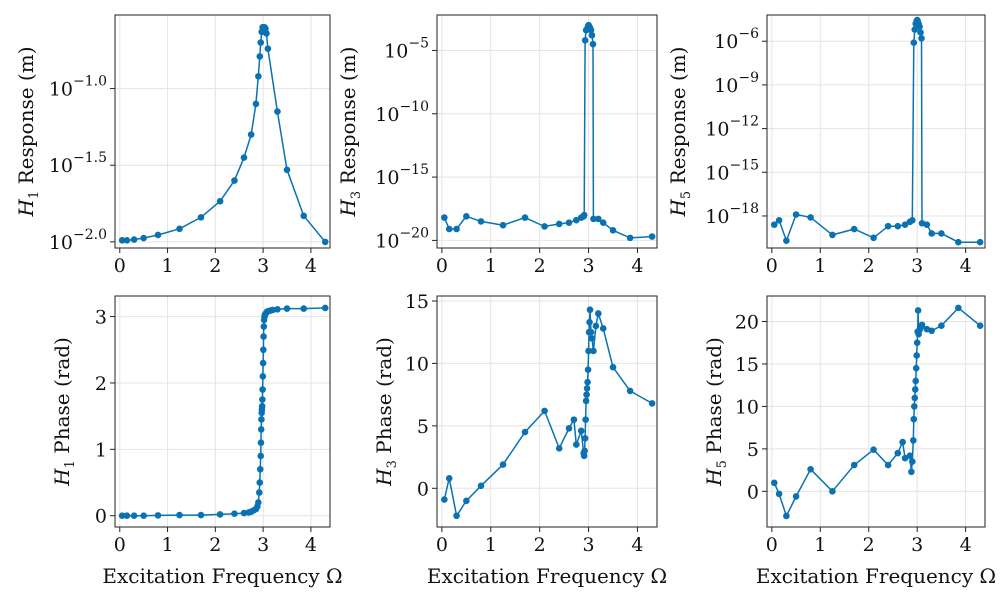 This screenshot has width=1000, height=600. Describe the element at coordinates (732, 127) in the screenshot. I see `y-tick-label: 10⁻¹²` at that location.